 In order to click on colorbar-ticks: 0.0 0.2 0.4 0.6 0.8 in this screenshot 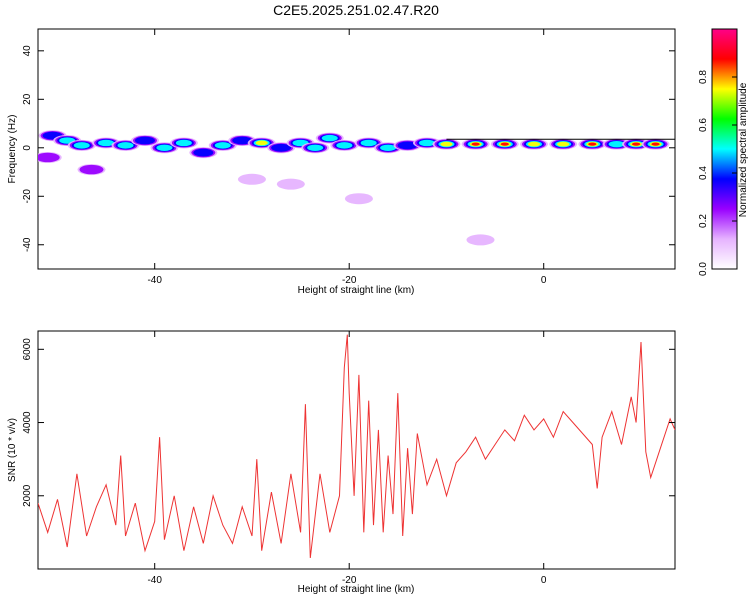, I will do `click(717, 173)`.